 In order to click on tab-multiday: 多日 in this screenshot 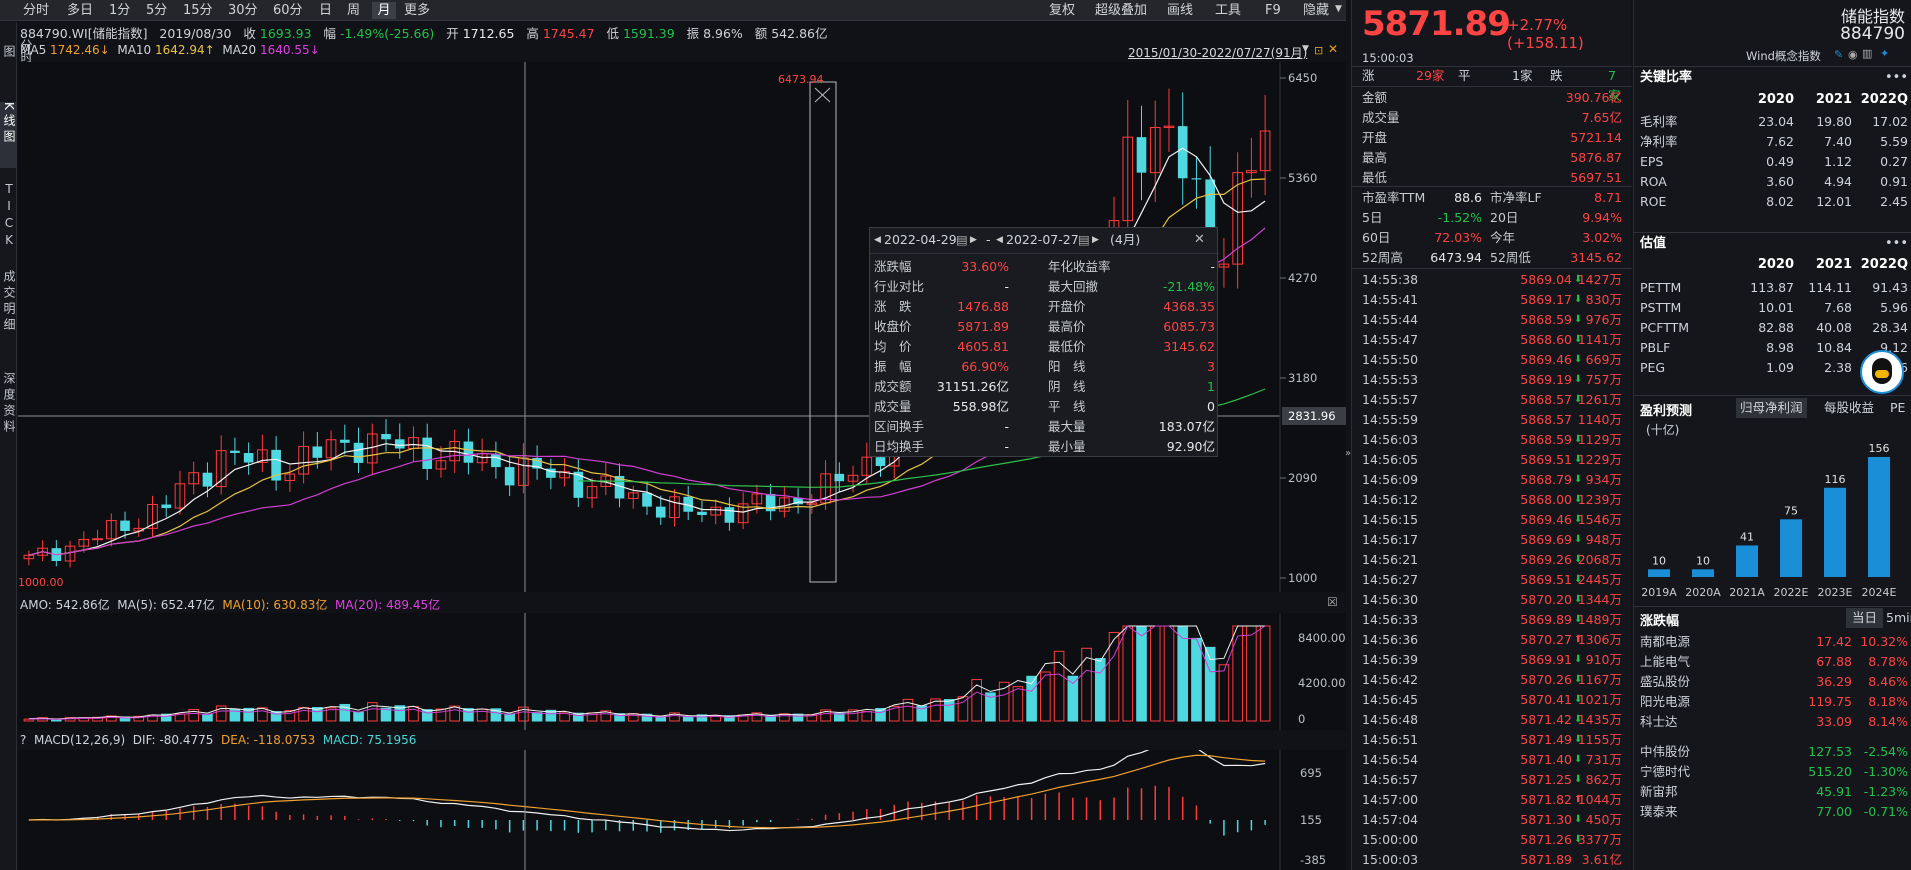, I will do `click(80, 10)`.